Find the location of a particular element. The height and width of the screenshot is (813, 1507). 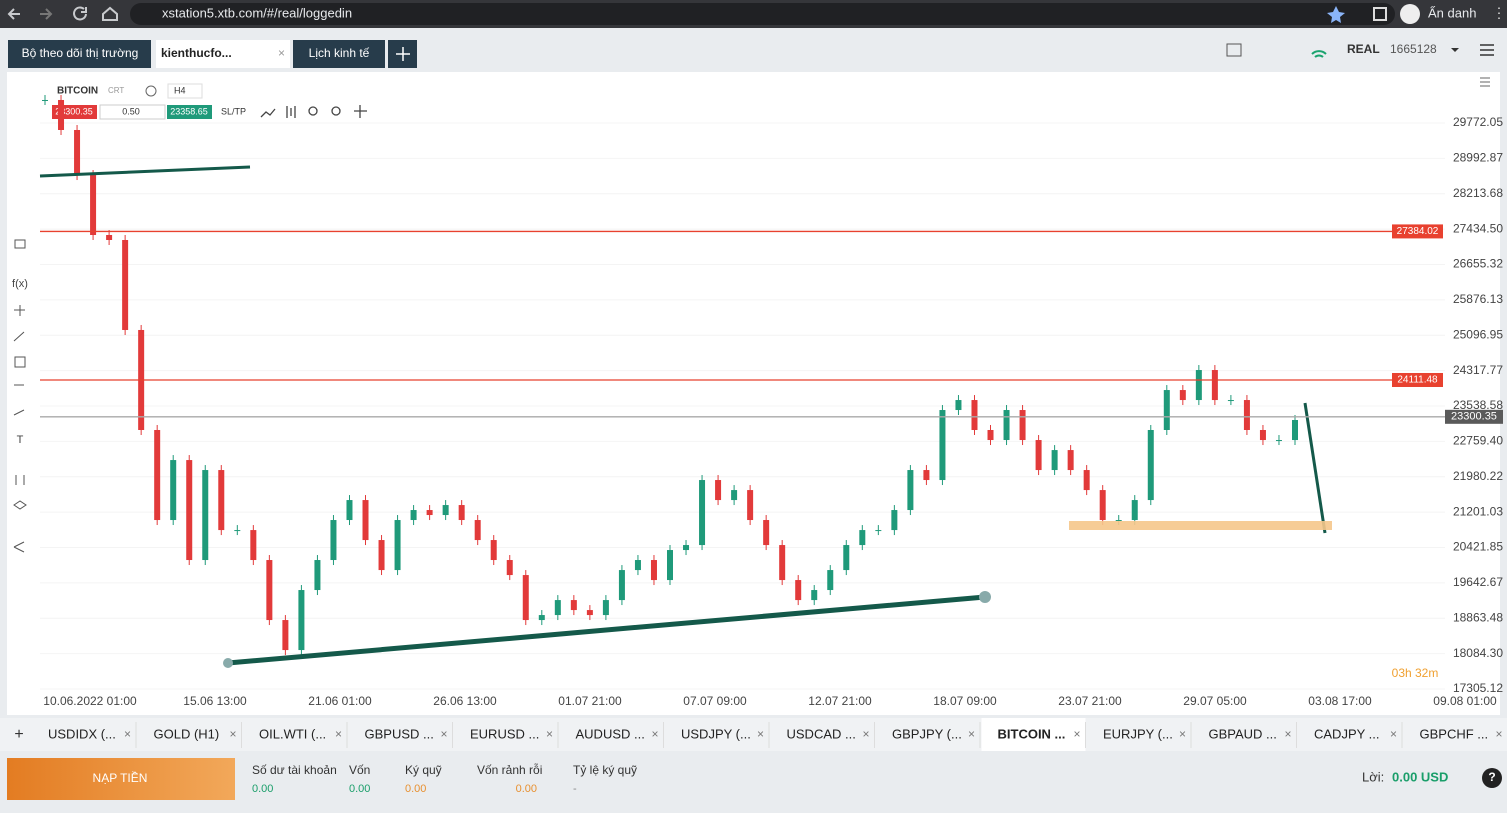

menu: ⋮ is located at coordinates (1499, 13).